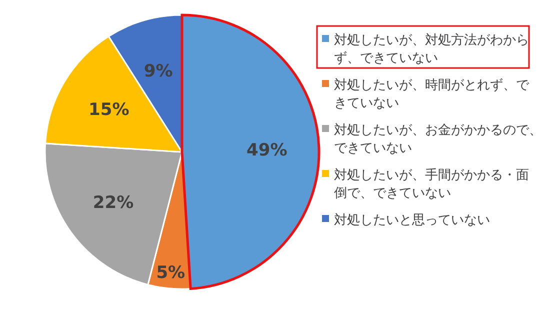 This screenshot has height=332, width=560. What do you see at coordinates (412, 220) in the screenshot?
I see `legend-label: 対処したいと思っていない` at bounding box center [412, 220].